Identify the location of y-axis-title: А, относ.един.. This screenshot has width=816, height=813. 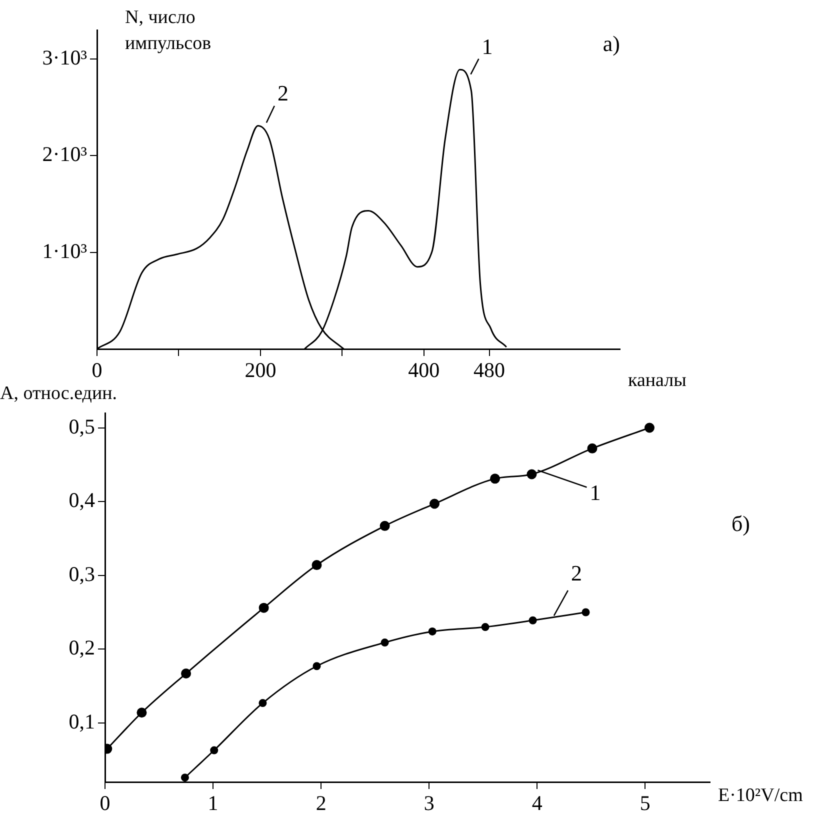
(59, 393).